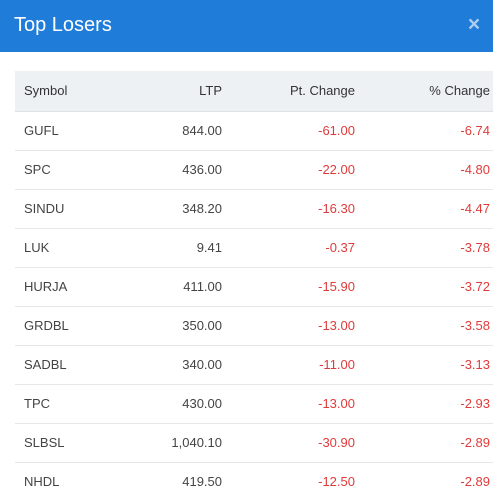  I want to click on table-row: SINDU 348.20 -16.30 -4.47, so click(254, 209).